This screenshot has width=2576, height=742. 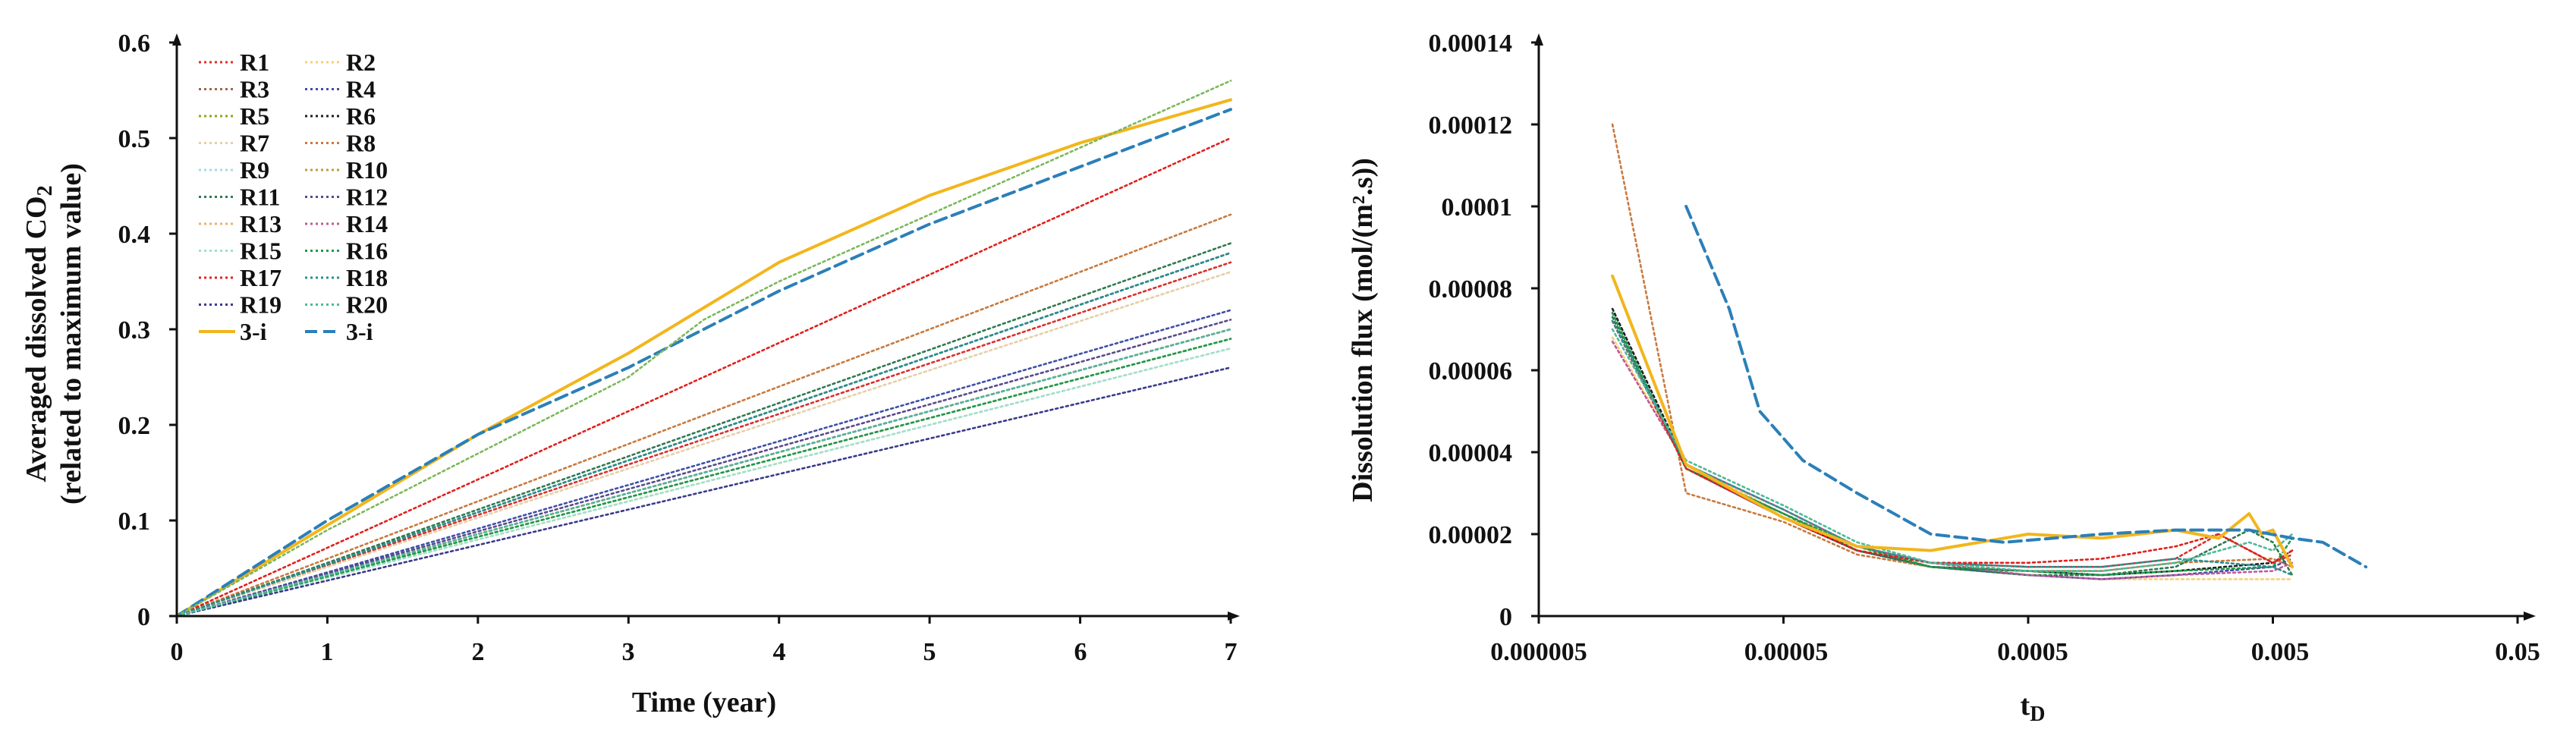 I want to click on right-ytick-4: 0.00008, so click(x=1471, y=289).